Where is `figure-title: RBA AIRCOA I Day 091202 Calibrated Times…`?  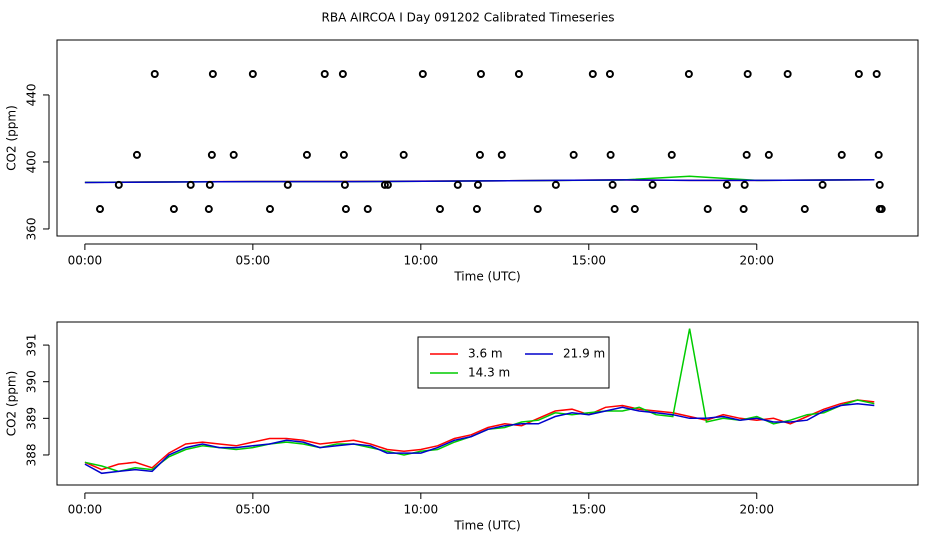 figure-title: RBA AIRCOA I Day 091202 Calibrated Times… is located at coordinates (468, 18).